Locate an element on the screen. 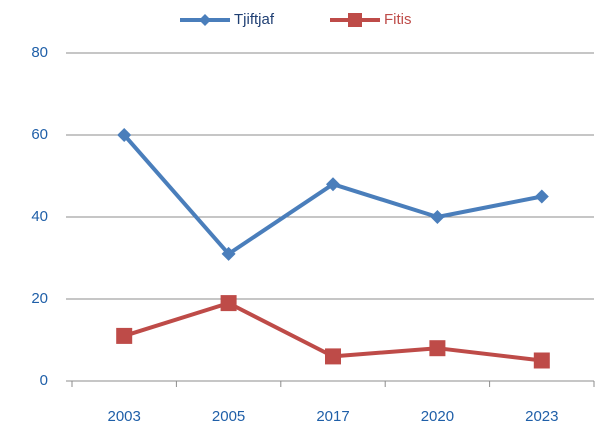 This screenshot has height=427, width=604. y-tick-label: 80 is located at coordinates (39, 52).